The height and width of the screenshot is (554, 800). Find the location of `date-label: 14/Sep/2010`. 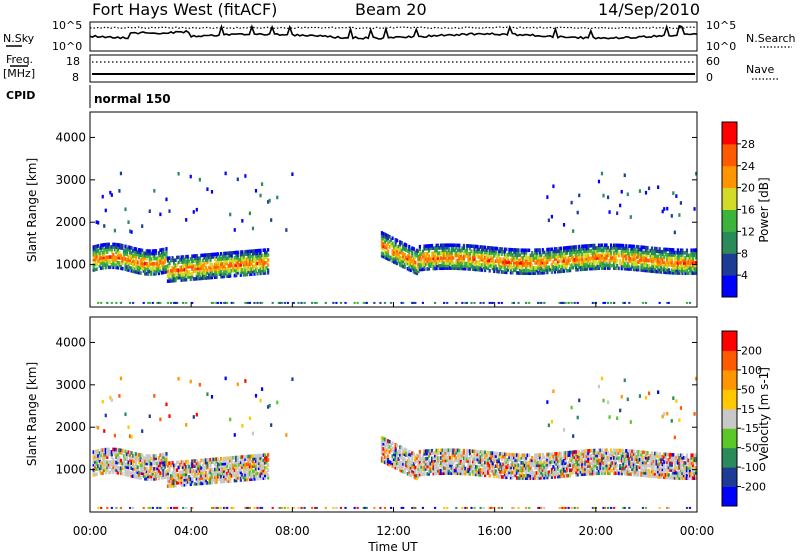

date-label: 14/Sep/2010 is located at coordinates (649, 9).